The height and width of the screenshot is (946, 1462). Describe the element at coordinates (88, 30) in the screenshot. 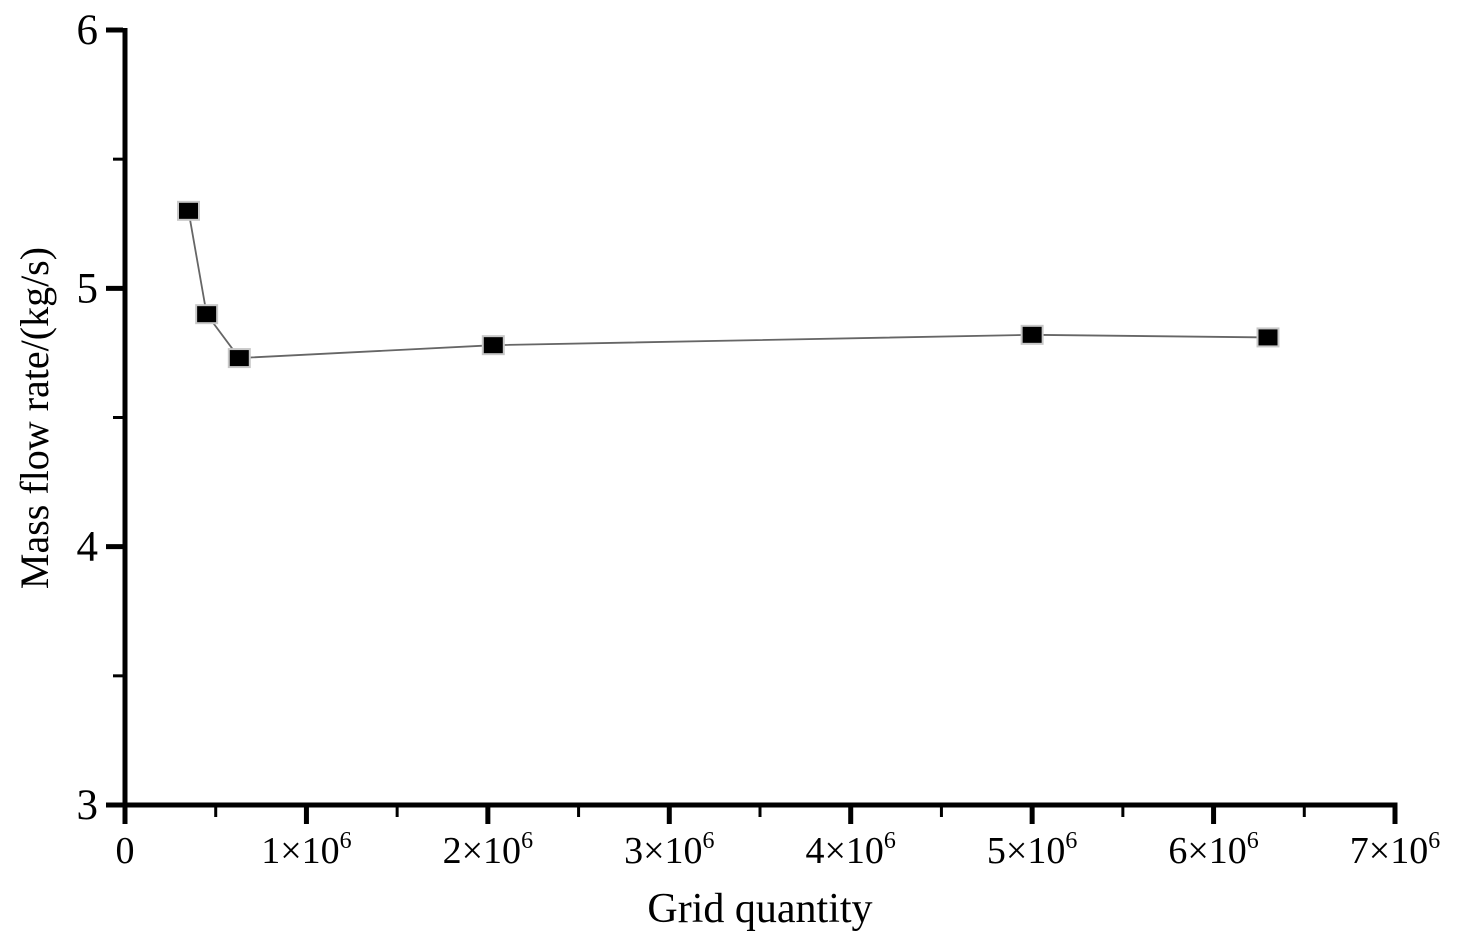

I see `y-tick-label: 6` at that location.